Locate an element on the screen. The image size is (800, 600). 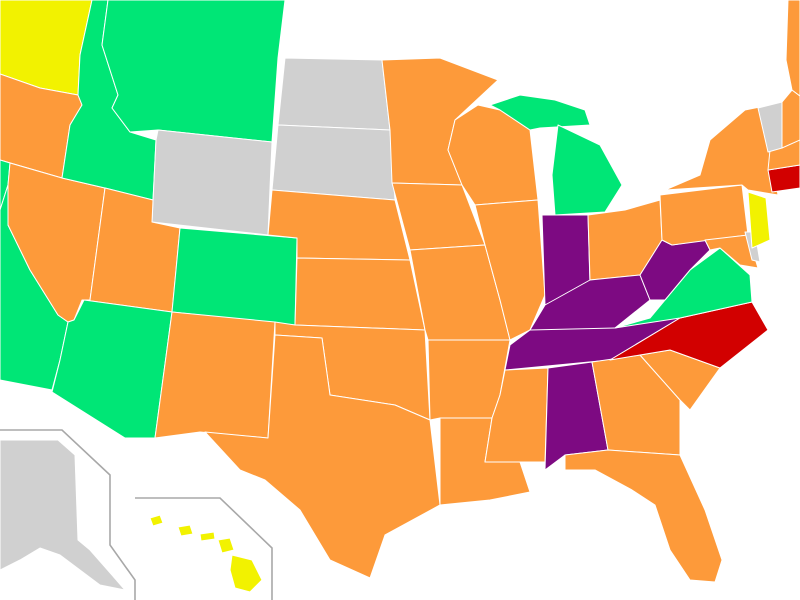
state-new-jersey is located at coordinates (759, 220).